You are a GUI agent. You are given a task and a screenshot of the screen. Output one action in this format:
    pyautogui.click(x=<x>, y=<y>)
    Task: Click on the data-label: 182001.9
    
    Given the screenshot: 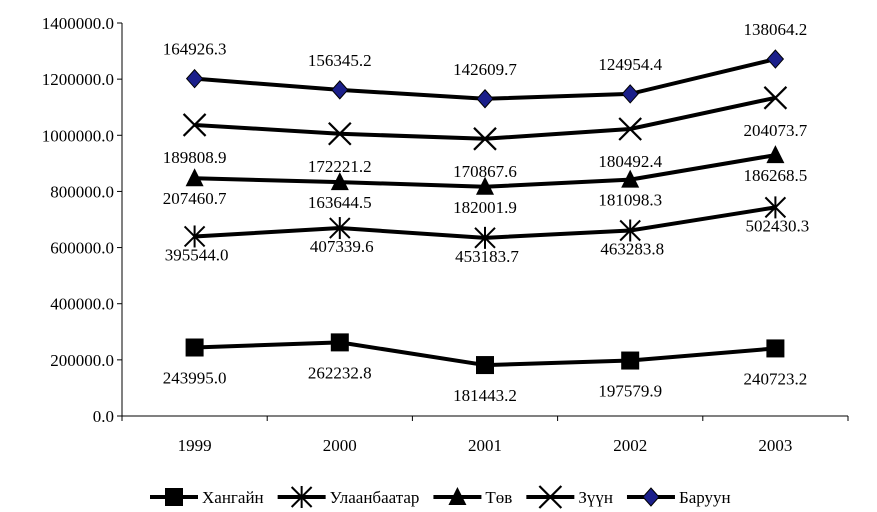 What is the action you would take?
    pyautogui.click(x=485, y=207)
    